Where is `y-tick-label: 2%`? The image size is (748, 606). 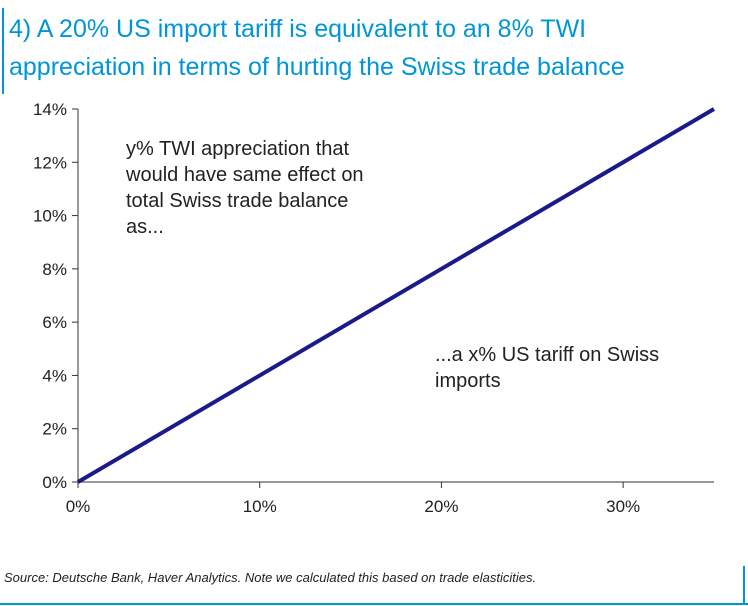 y-tick-label: 2% is located at coordinates (54, 429).